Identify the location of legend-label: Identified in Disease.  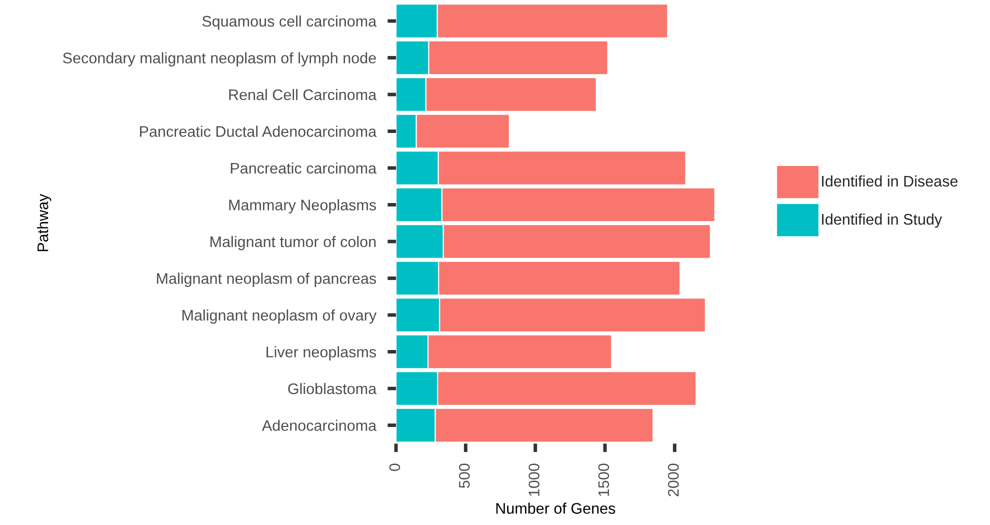
(890, 181).